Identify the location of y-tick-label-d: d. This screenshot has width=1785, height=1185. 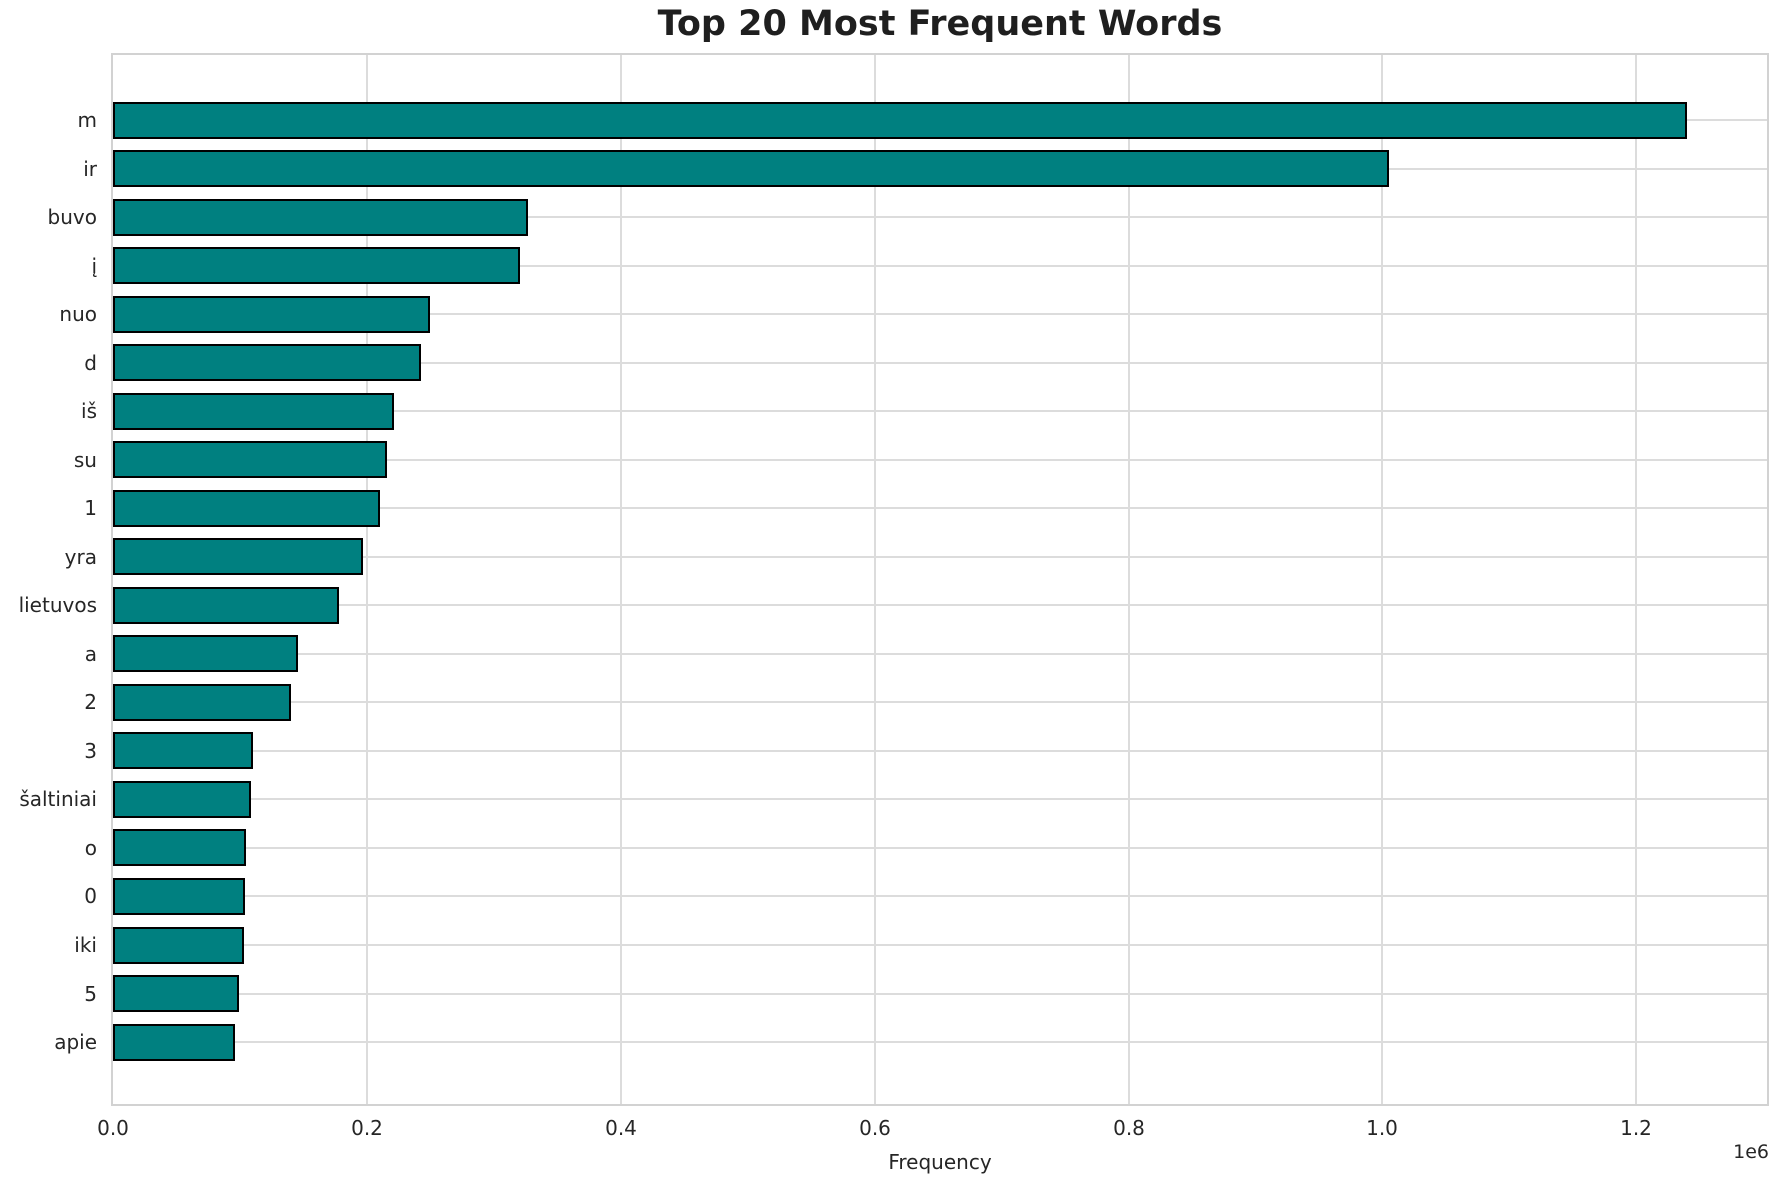
(90, 363).